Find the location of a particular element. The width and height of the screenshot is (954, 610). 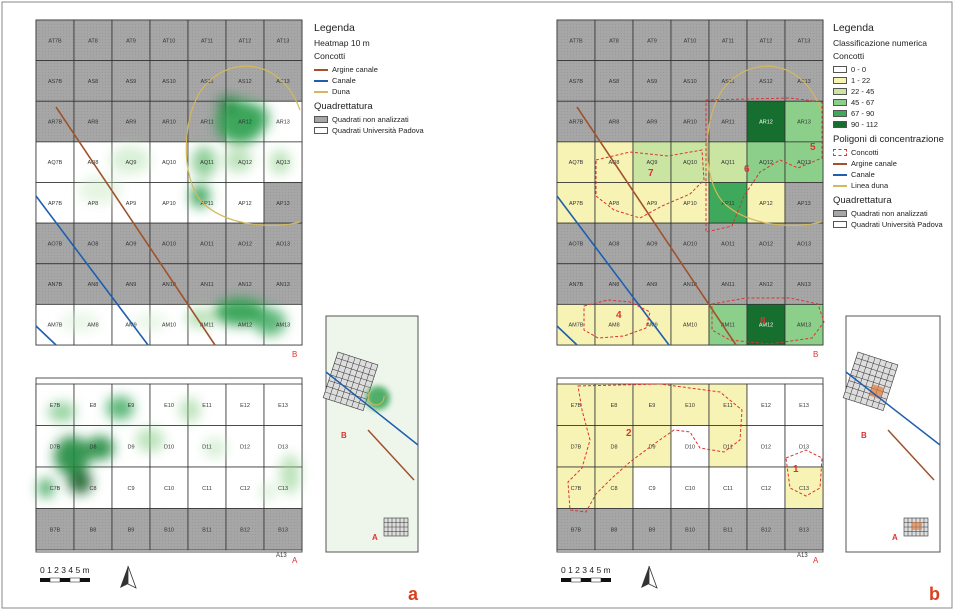

grid-cell-label: B12 is located at coordinates (245, 530).